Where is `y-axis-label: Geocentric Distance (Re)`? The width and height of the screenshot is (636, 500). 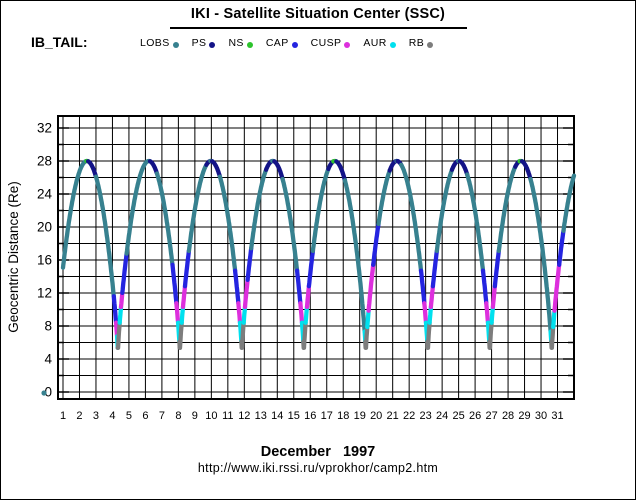 y-axis-label: Geocentric Distance (Re) is located at coordinates (13, 257).